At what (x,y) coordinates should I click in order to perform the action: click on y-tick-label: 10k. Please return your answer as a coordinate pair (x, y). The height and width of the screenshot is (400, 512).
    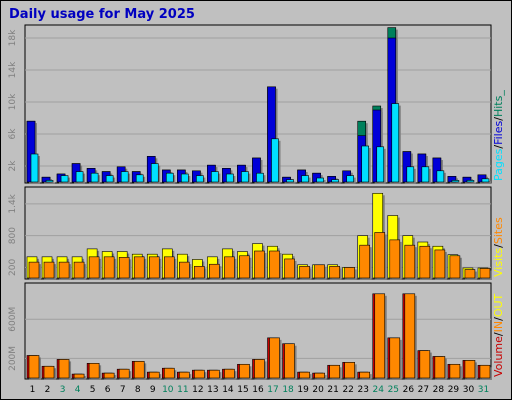
    Looking at the image, I should click on (13, 101).